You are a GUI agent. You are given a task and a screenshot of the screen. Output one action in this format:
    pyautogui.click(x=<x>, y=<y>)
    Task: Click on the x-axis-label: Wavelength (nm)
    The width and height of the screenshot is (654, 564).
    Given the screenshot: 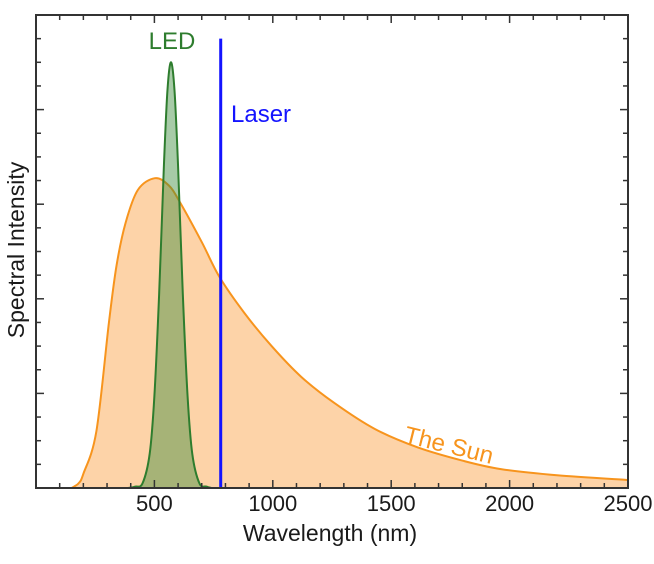 What is the action you would take?
    pyautogui.click(x=330, y=533)
    